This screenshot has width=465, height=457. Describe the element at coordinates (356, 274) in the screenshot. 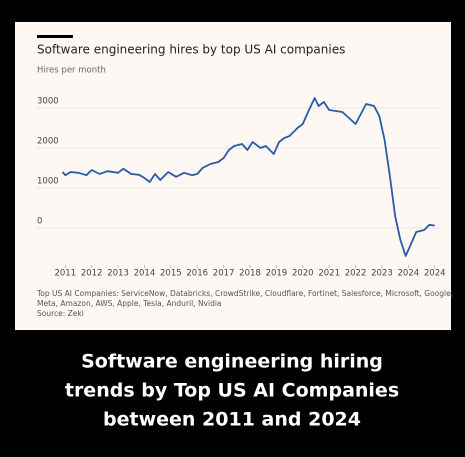

I see `x-tick-label: 2022` at that location.